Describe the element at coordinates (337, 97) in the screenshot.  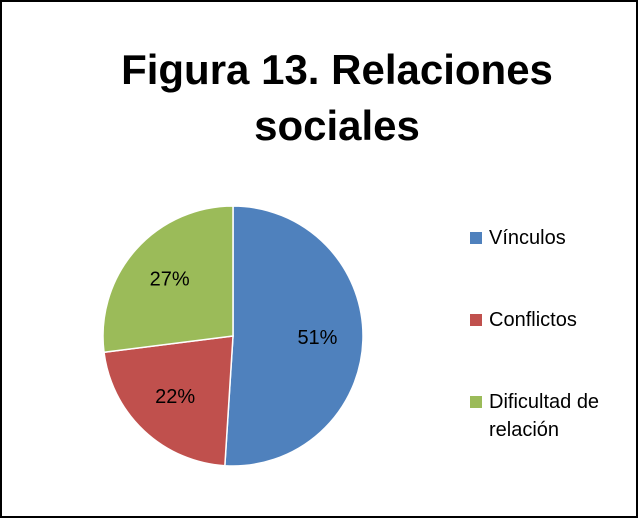
I see `chart-title: Figura 13. Relaciones sociales` at that location.